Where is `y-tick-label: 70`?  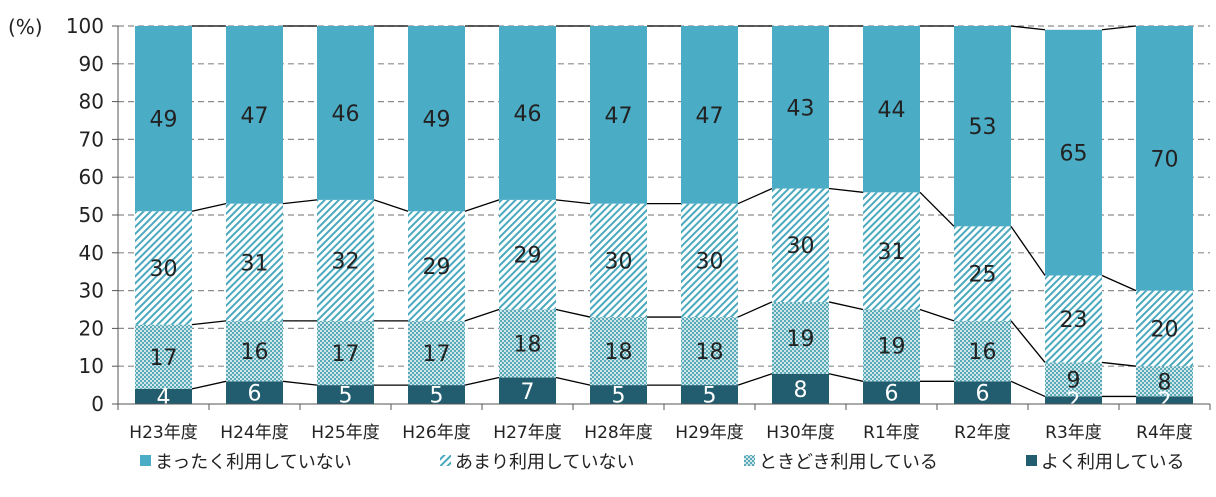
y-tick-label: 70 is located at coordinates (91, 139).